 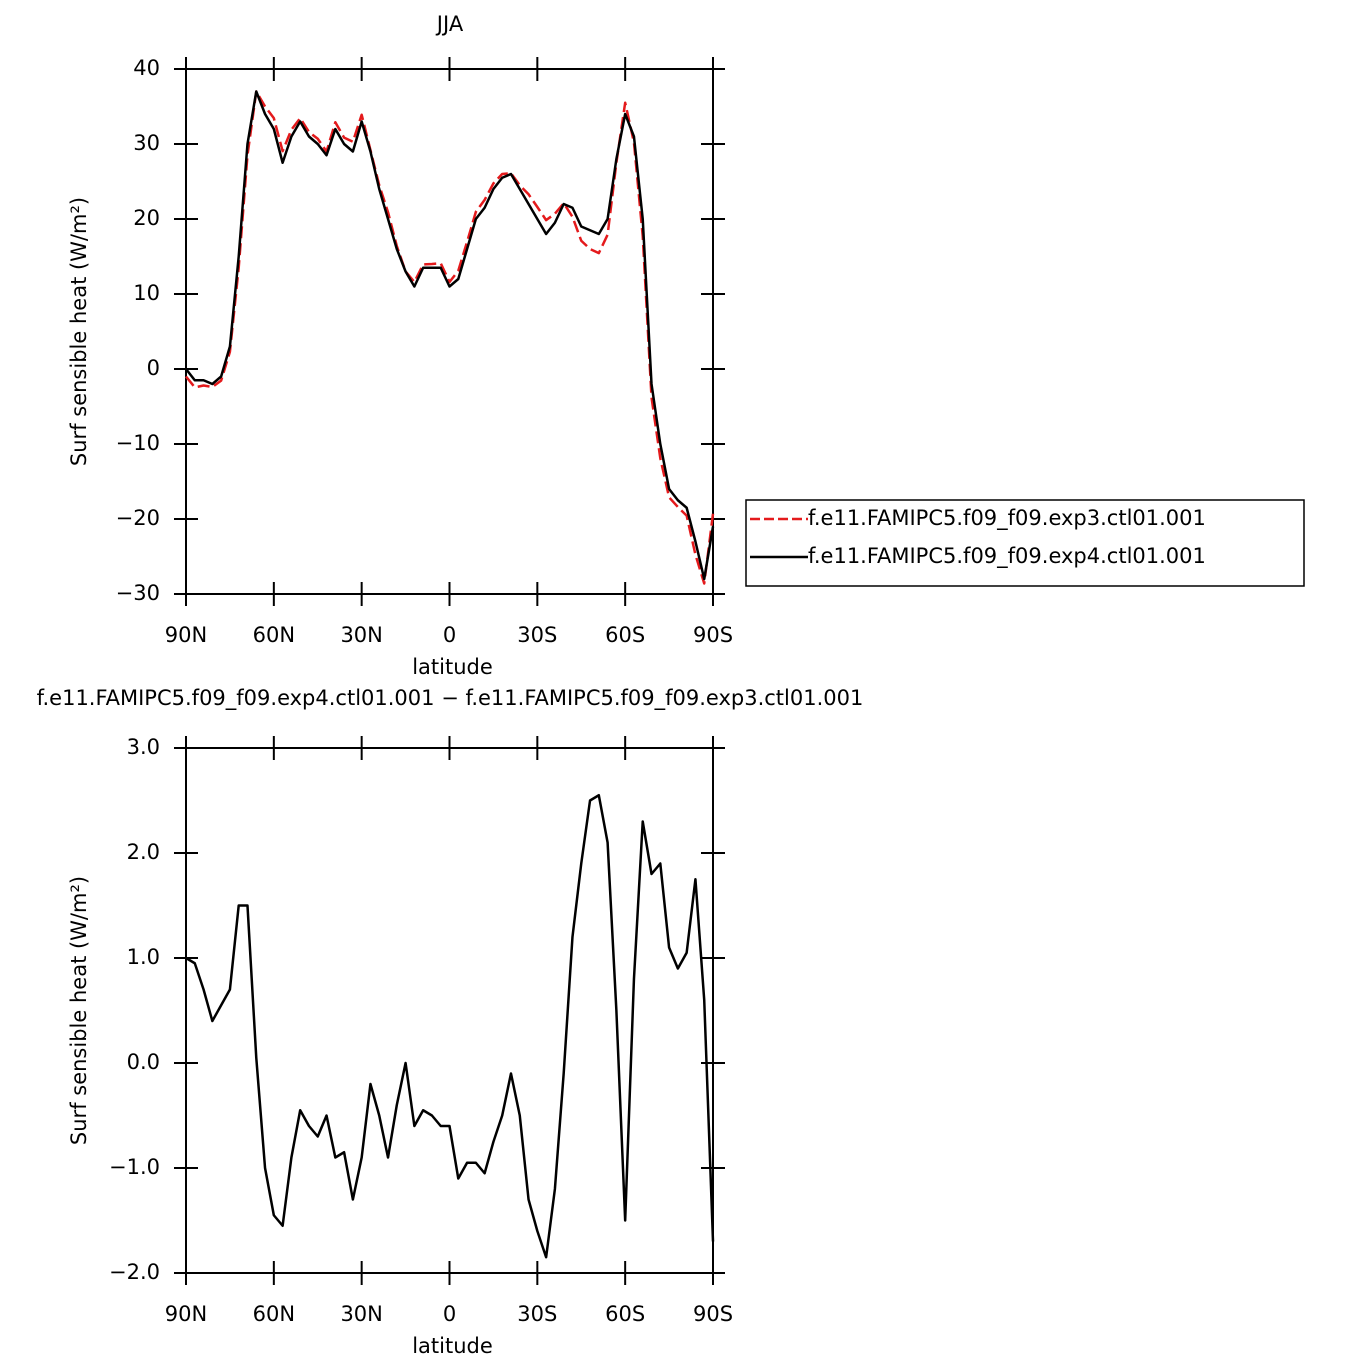 I want to click on legend-box, so click(x=1025, y=543).